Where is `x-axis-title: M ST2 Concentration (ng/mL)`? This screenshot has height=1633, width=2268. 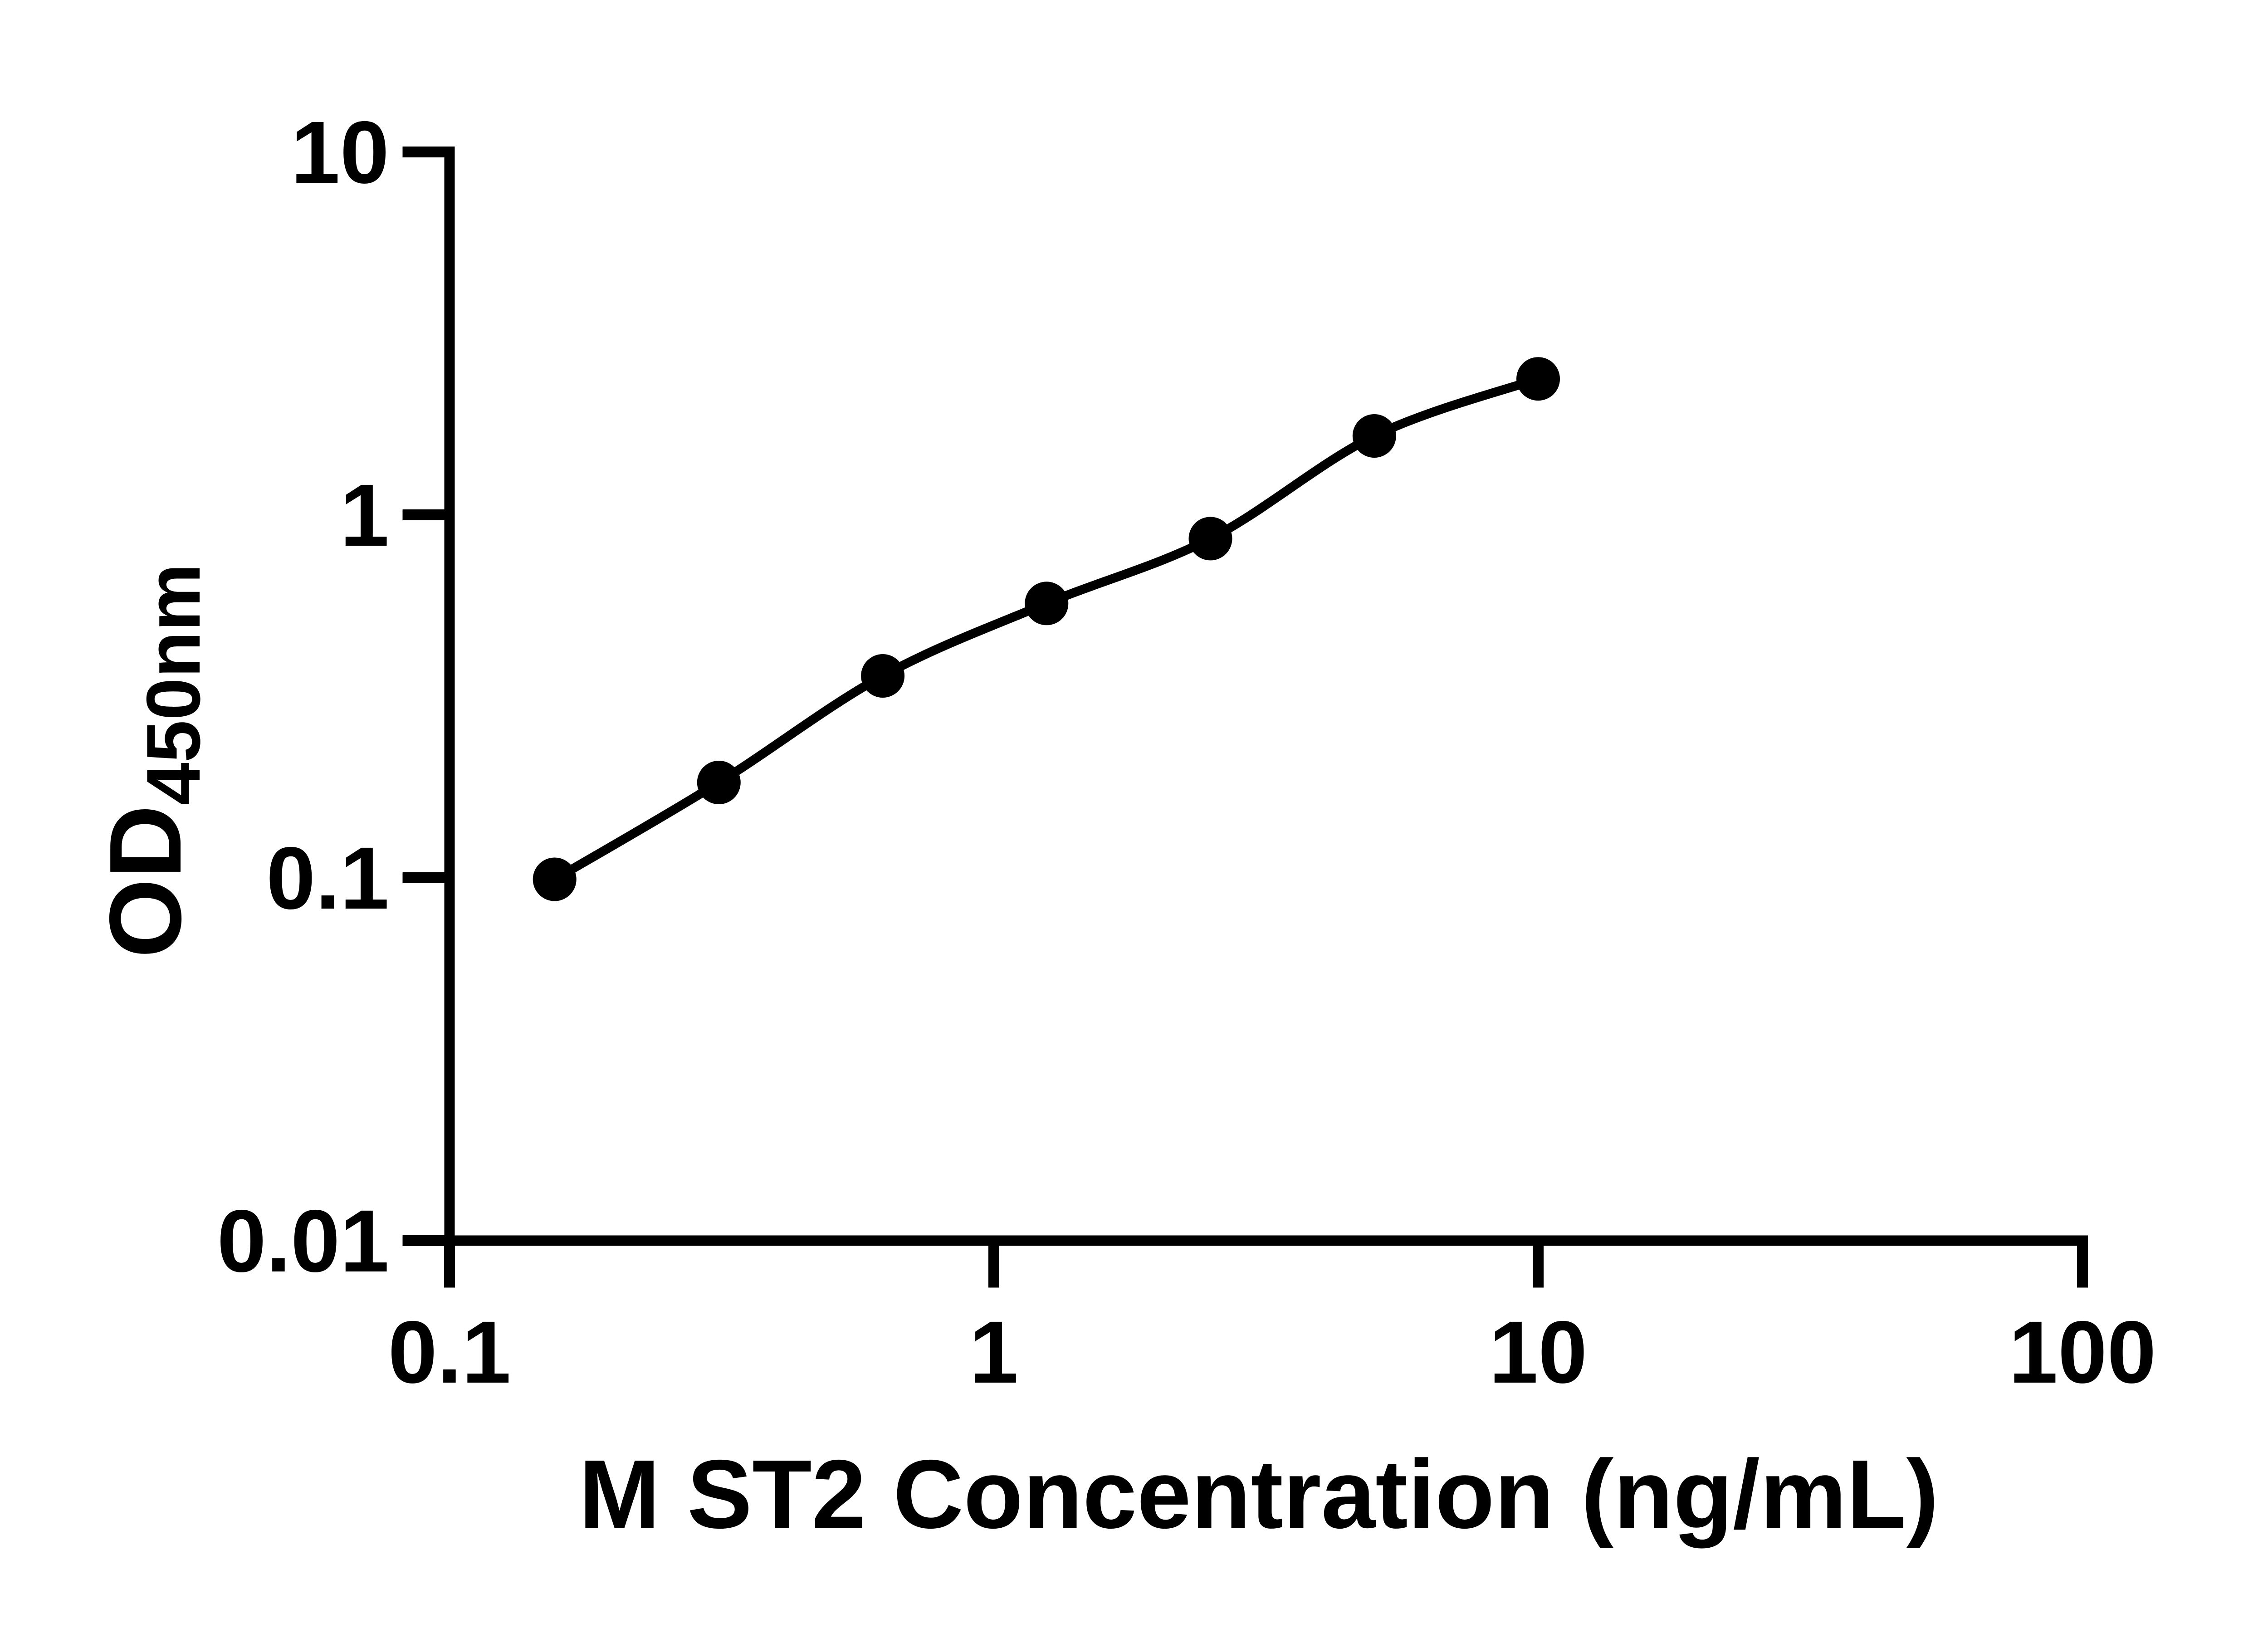 x-axis-title: M ST2 Concentration (ng/mL) is located at coordinates (1259, 1494).